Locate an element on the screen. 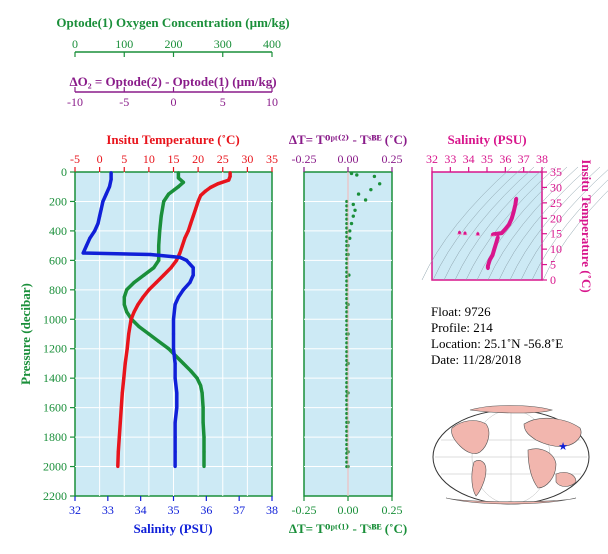  tick-label: 400 is located at coordinates (272, 44).